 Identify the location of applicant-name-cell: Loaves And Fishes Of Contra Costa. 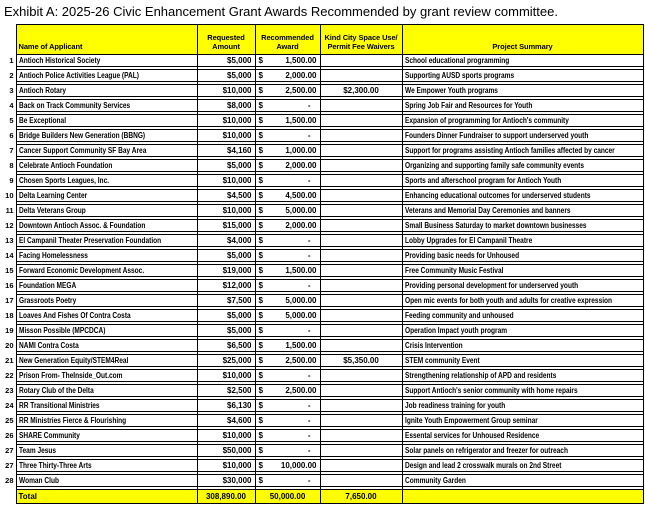
(106, 315).